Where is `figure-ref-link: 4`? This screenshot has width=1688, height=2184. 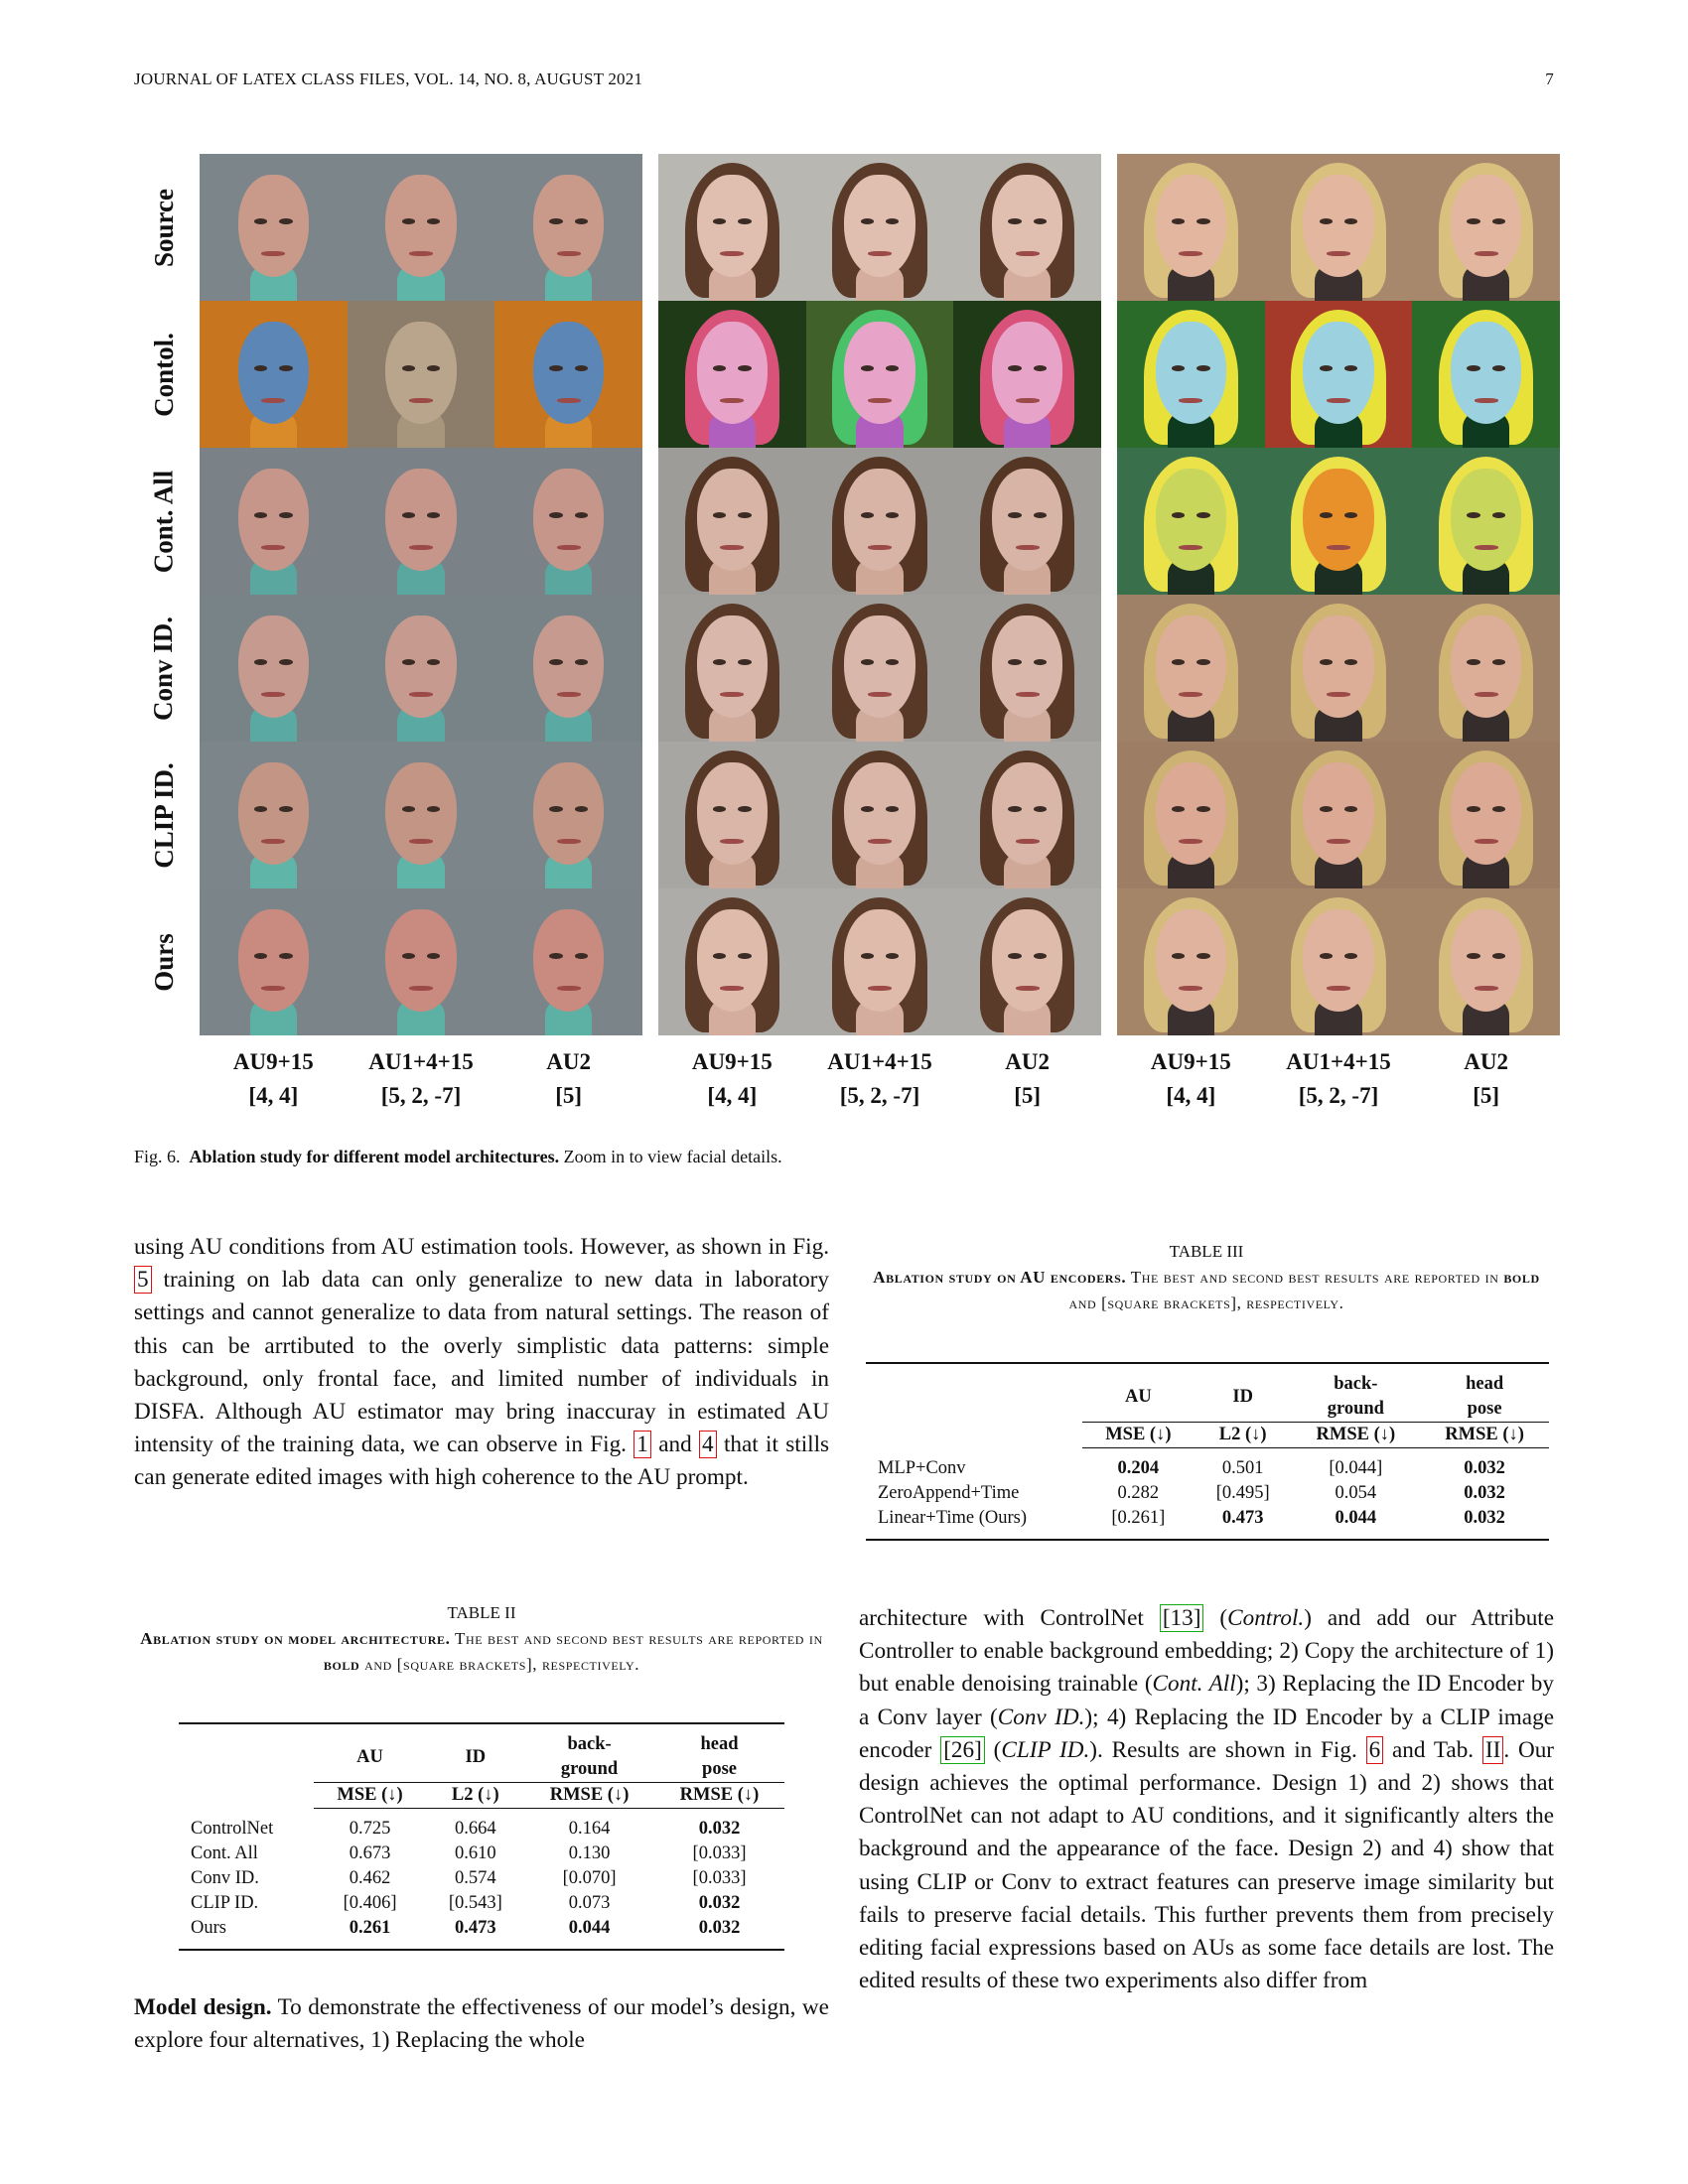
figure-ref-link: 4 is located at coordinates (708, 1445).